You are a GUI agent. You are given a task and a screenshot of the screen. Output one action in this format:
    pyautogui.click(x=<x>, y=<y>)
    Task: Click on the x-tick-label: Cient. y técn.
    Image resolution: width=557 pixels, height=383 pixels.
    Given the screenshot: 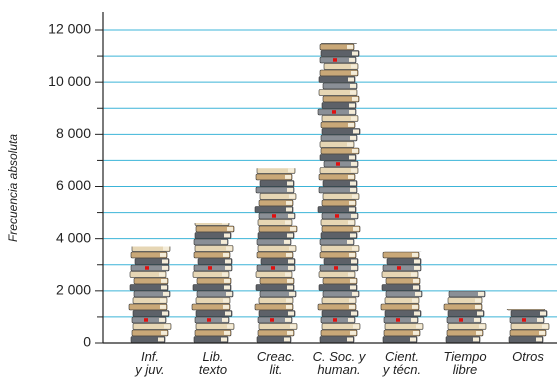 What is the action you would take?
    pyautogui.click(x=402, y=363)
    